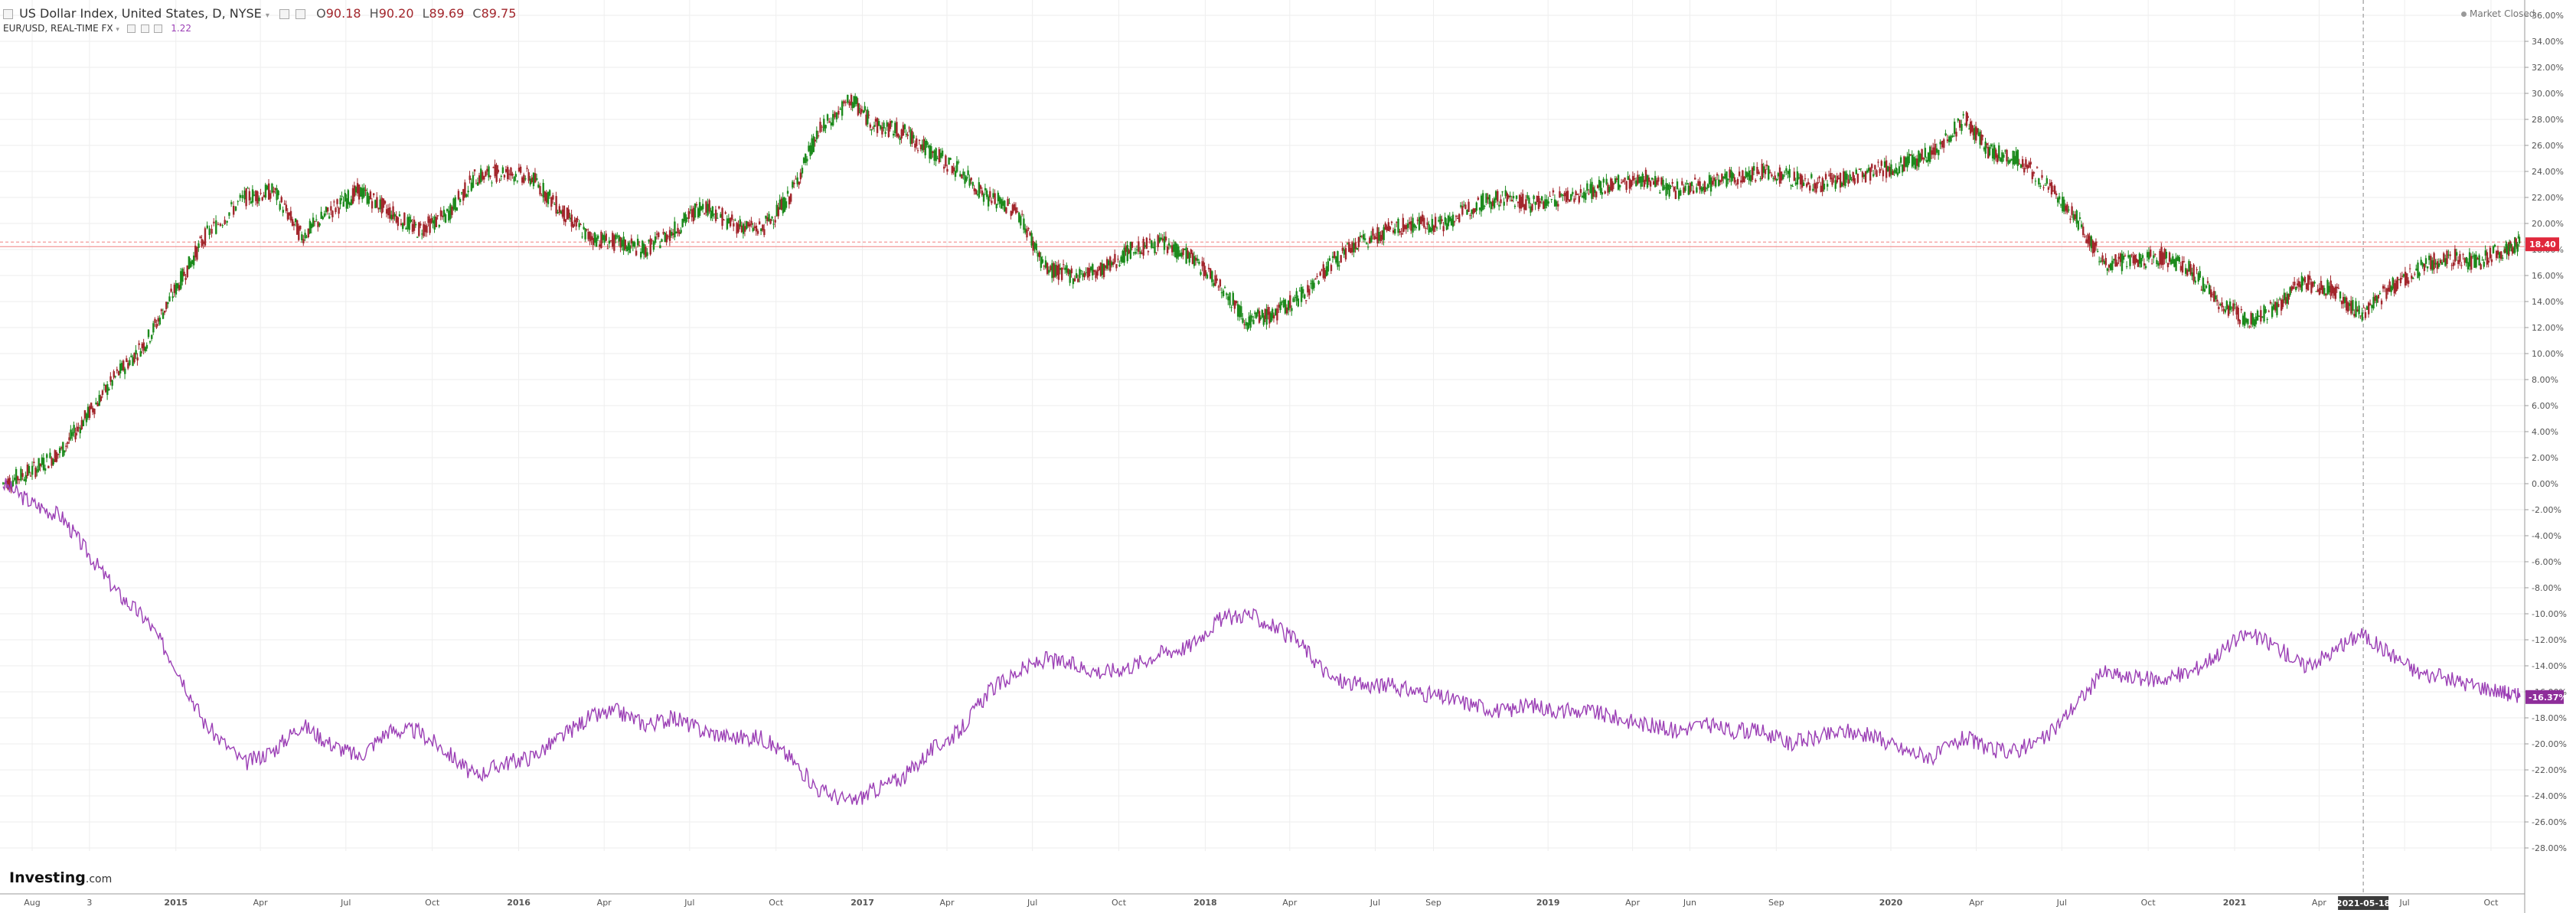  What do you see at coordinates (1032, 903) in the screenshot?
I see `x-tick-label: Jul` at bounding box center [1032, 903].